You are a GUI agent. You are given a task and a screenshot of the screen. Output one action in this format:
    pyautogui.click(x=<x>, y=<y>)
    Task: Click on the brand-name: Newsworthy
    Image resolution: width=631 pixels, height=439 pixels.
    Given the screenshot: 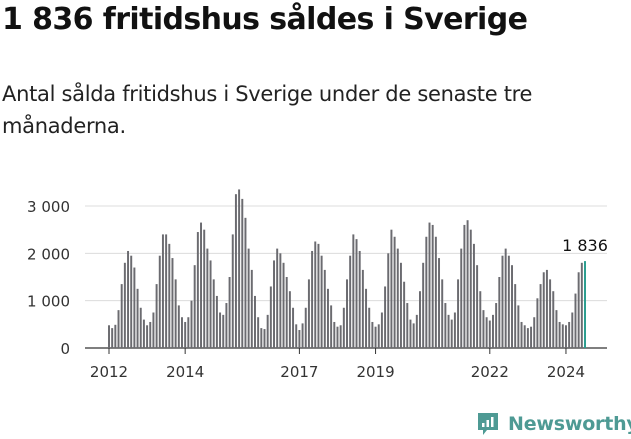 What is the action you would take?
    pyautogui.click(x=569, y=424)
    